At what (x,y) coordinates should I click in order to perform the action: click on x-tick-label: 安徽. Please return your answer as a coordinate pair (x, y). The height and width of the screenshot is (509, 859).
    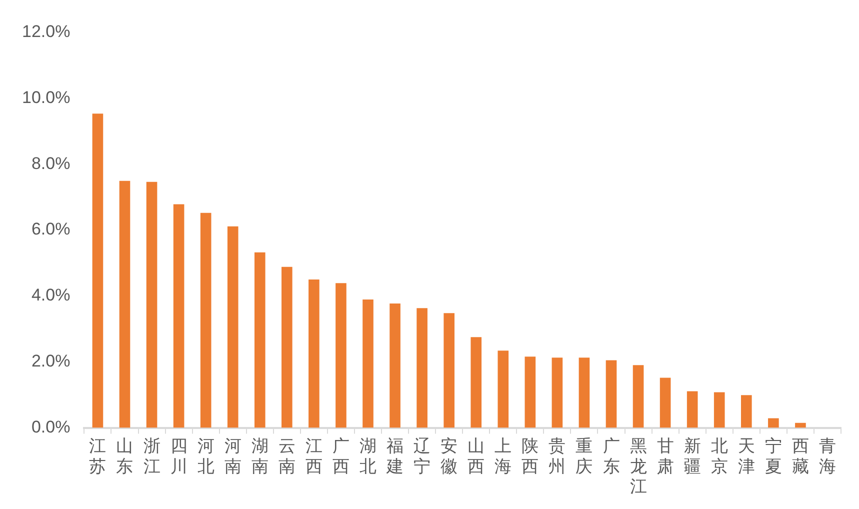
    Looking at the image, I should click on (449, 456).